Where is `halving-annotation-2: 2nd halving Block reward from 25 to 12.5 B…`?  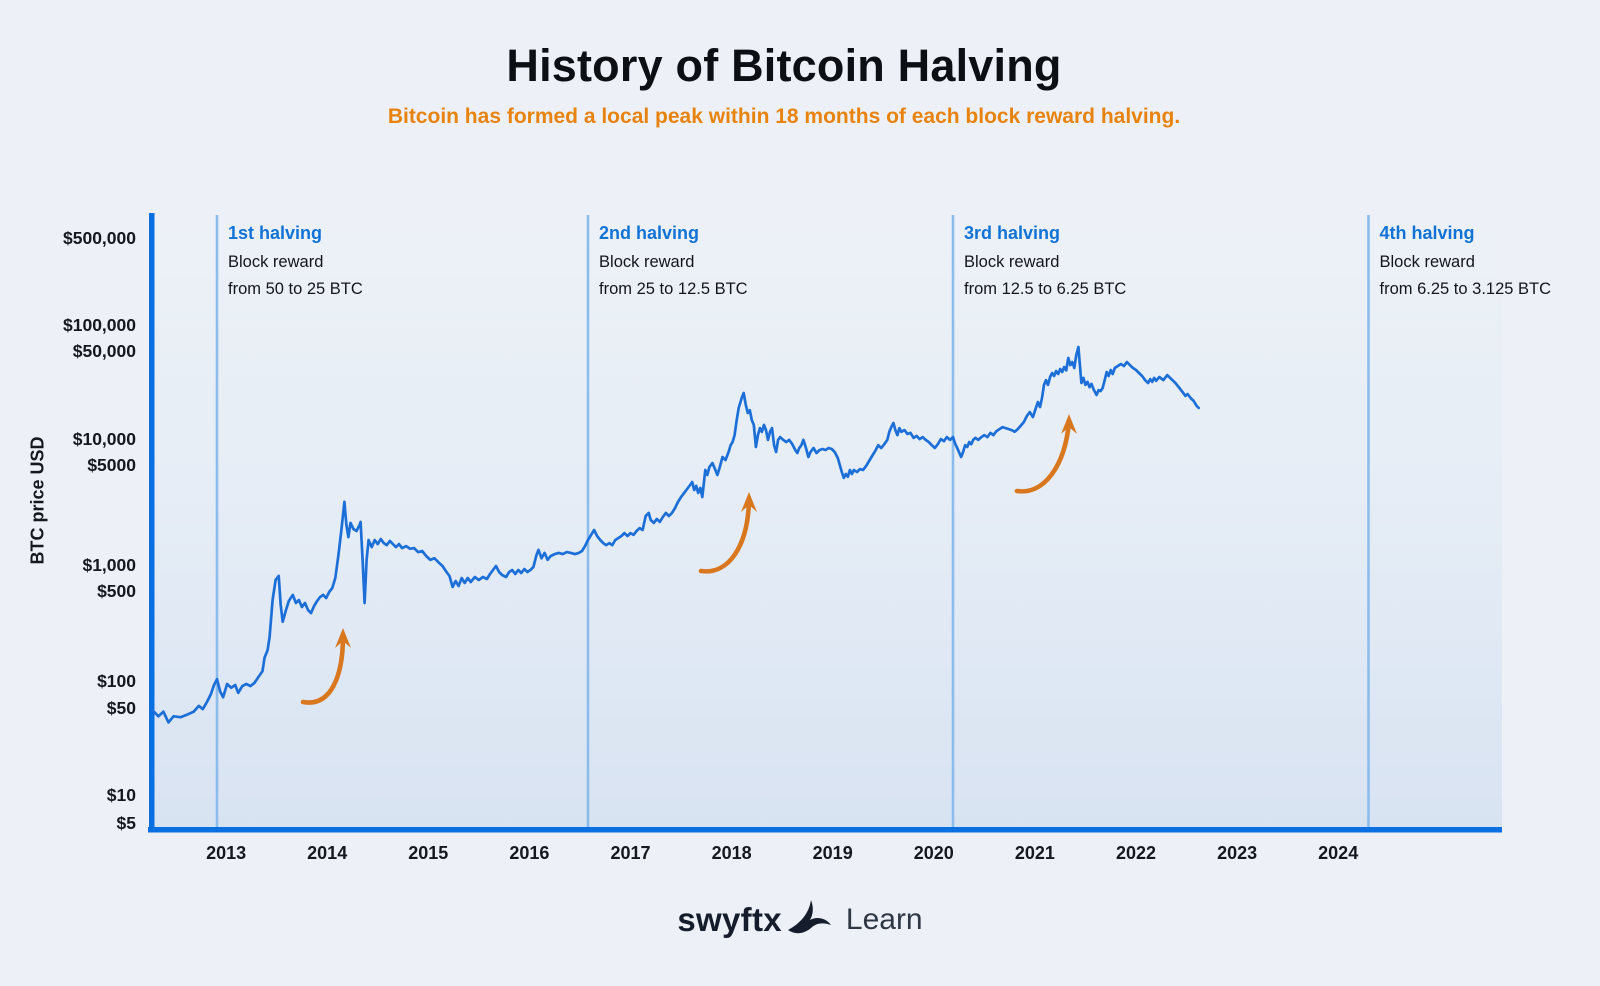
halving-annotation-2: 2nd halving Block reward from 25 to 12.5 B… is located at coordinates (714, 262).